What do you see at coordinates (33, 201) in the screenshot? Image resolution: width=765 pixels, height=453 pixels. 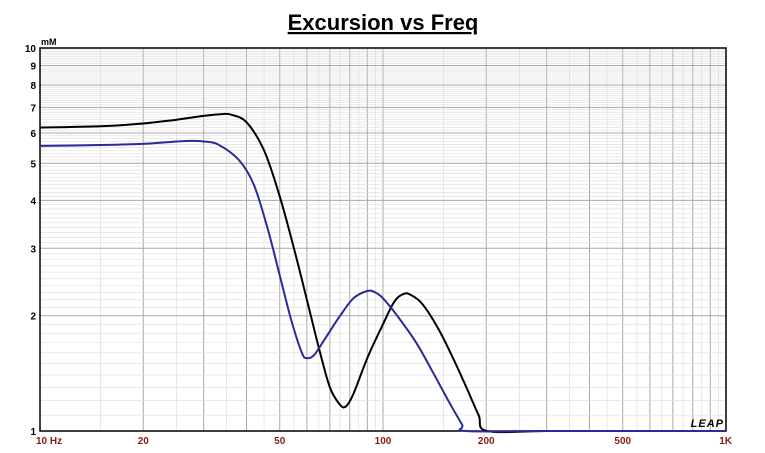 I see `y-tick-label: 4` at bounding box center [33, 201].